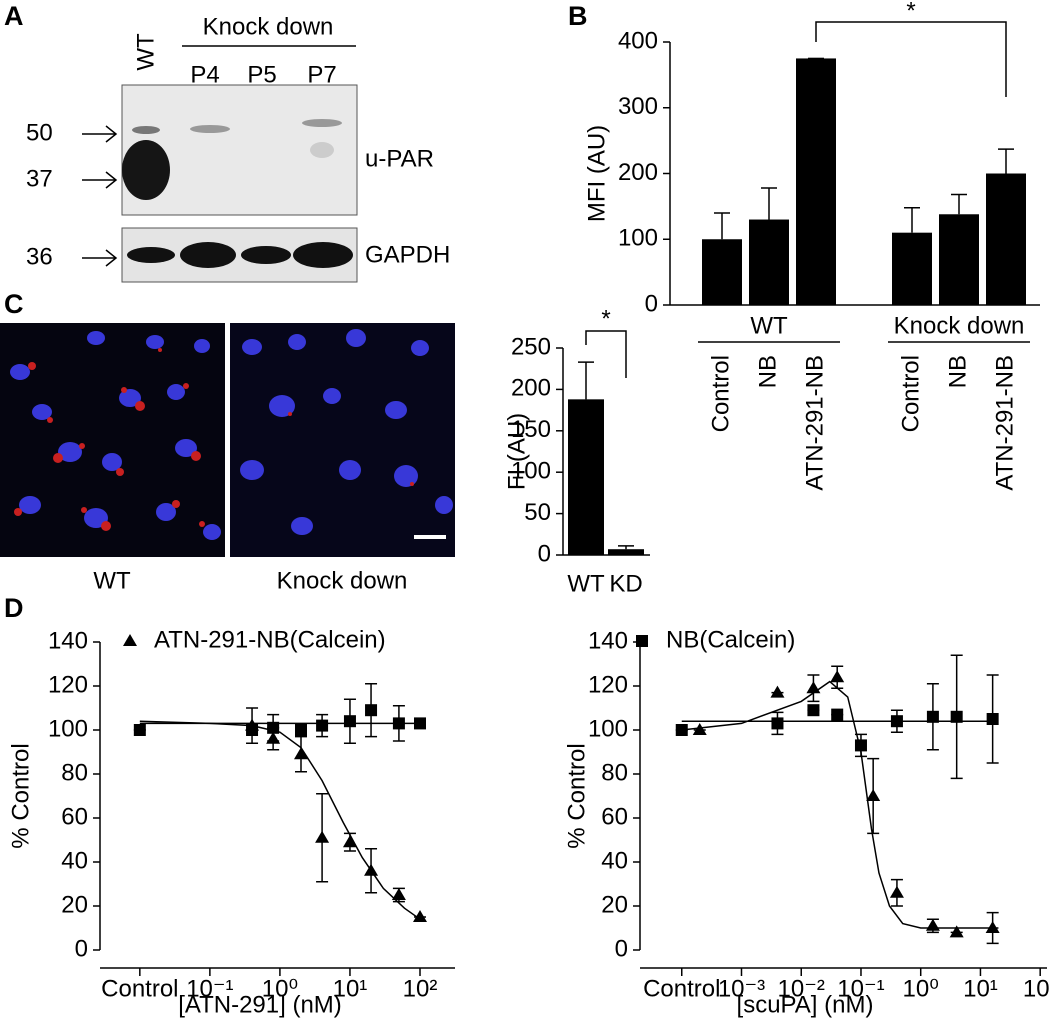 The height and width of the screenshot is (1021, 1050). I want to click on y-tick-label: 300, so click(638, 106).